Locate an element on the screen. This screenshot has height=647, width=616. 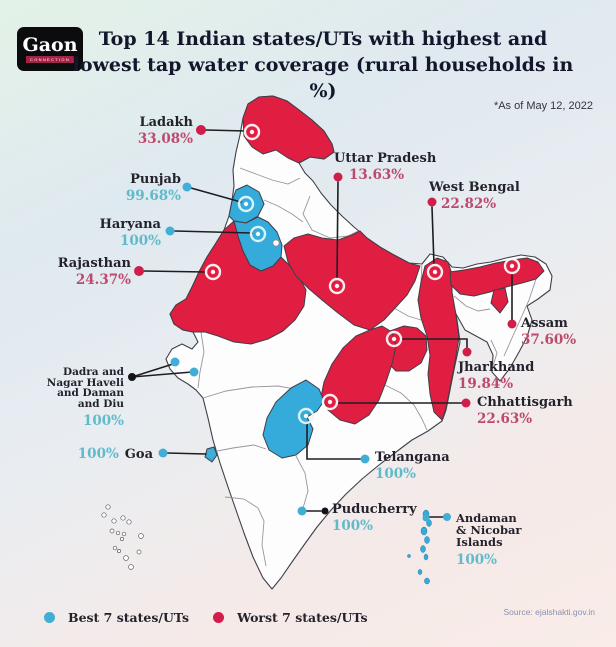
dot-andaman-label is located at coordinates (447, 517).